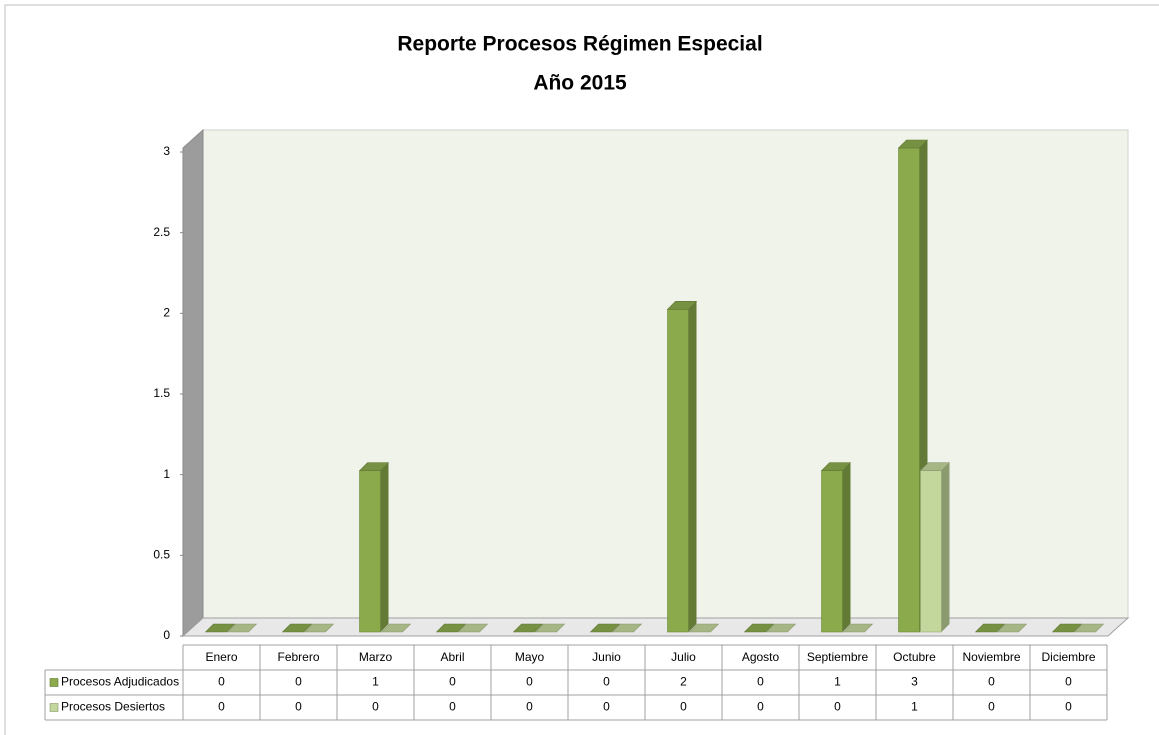  What do you see at coordinates (452, 657) in the screenshot?
I see `x-tick-label: Abril` at bounding box center [452, 657].